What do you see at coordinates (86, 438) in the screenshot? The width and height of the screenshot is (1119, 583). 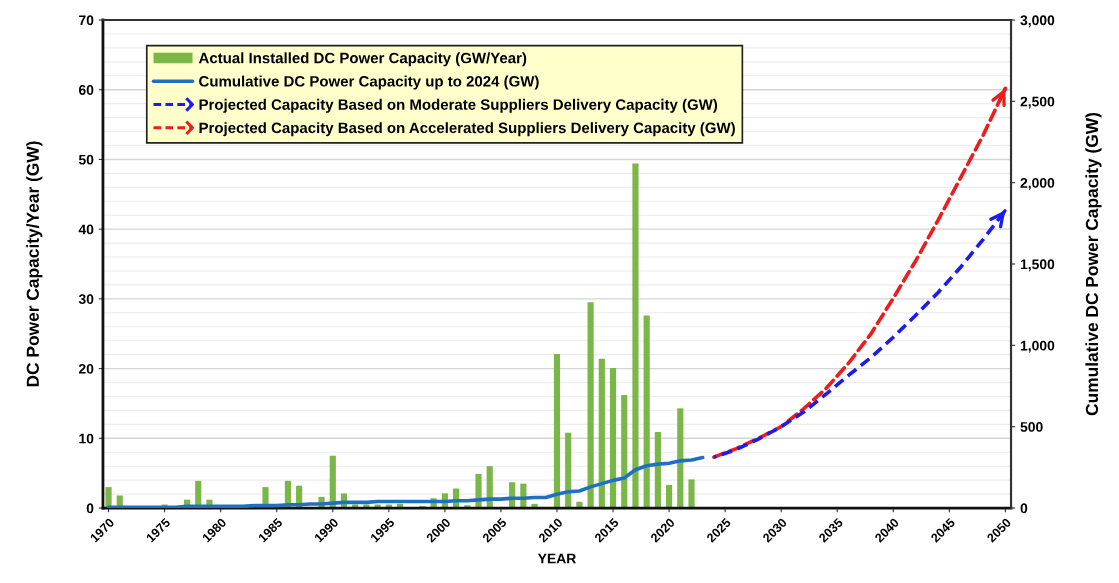 I see `y-tick-label: 10` at bounding box center [86, 438].